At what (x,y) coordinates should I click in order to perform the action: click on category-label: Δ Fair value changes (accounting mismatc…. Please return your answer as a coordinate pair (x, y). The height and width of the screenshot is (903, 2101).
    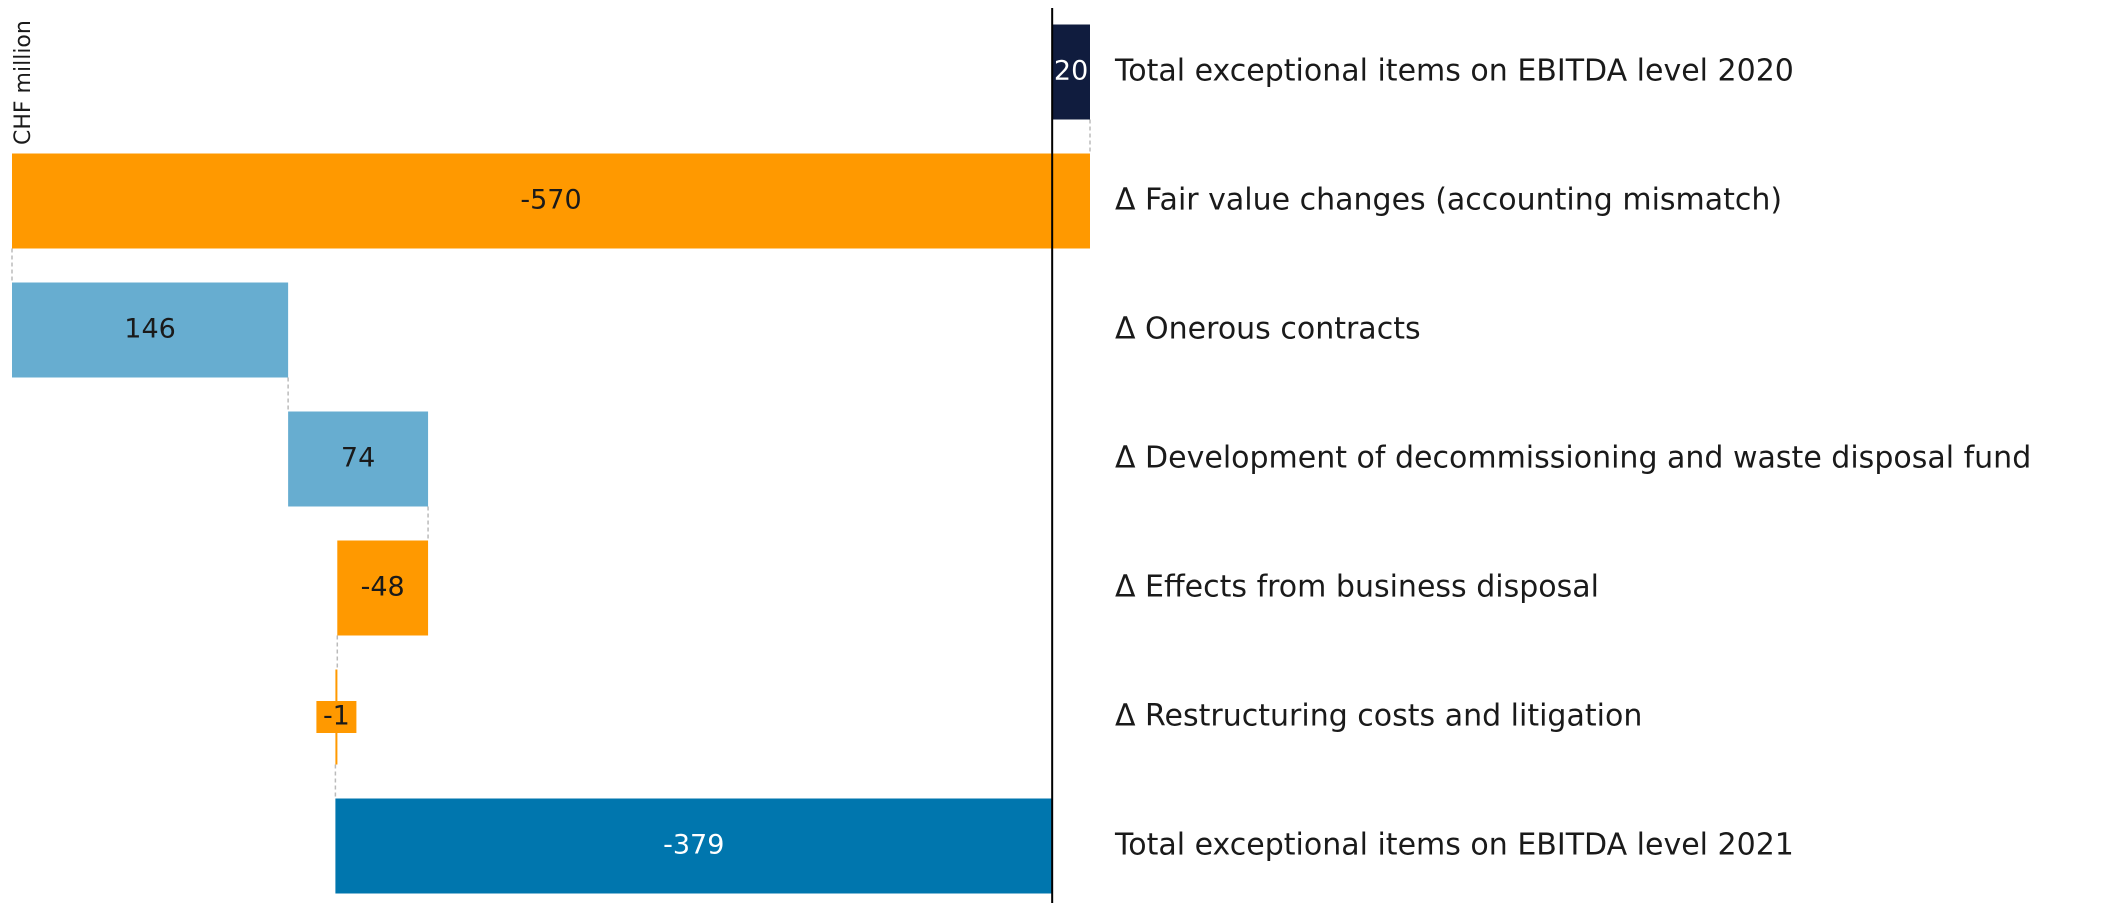
    Looking at the image, I should click on (1448, 200).